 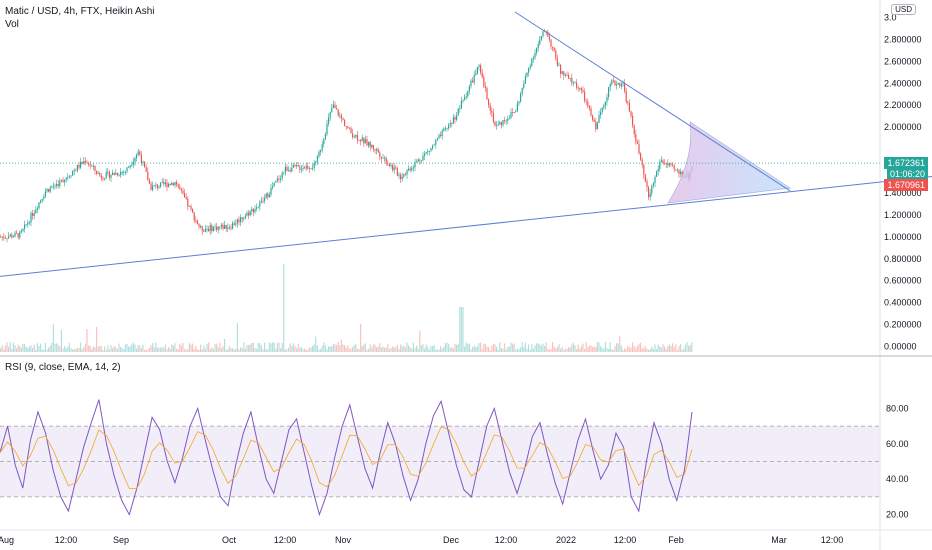 What do you see at coordinates (7, 540) in the screenshot?
I see `time-tick-label: Aug` at bounding box center [7, 540].